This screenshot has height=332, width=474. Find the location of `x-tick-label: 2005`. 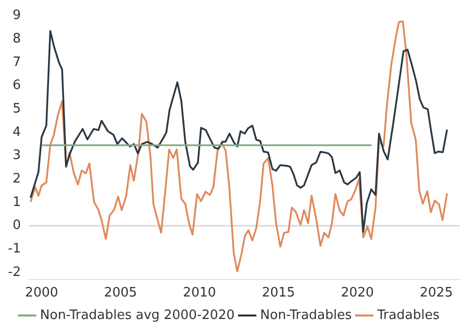

x-tick-label: 2005 is located at coordinates (121, 293).